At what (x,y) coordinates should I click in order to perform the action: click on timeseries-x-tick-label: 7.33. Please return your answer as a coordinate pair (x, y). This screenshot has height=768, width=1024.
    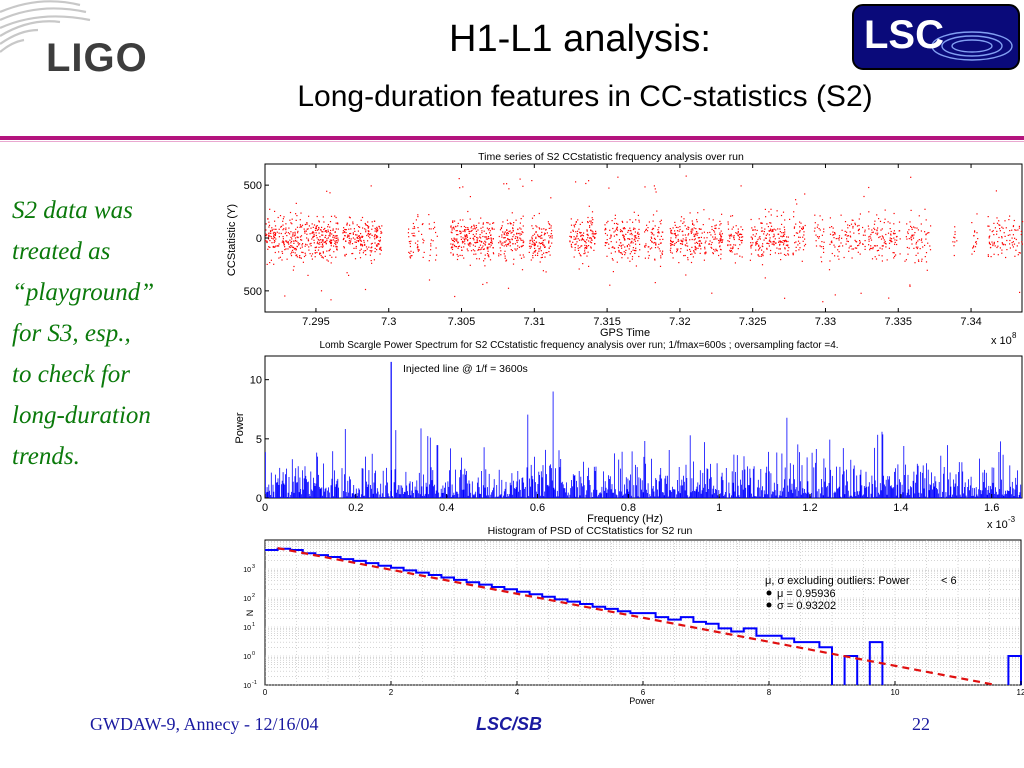
    Looking at the image, I should click on (825, 322).